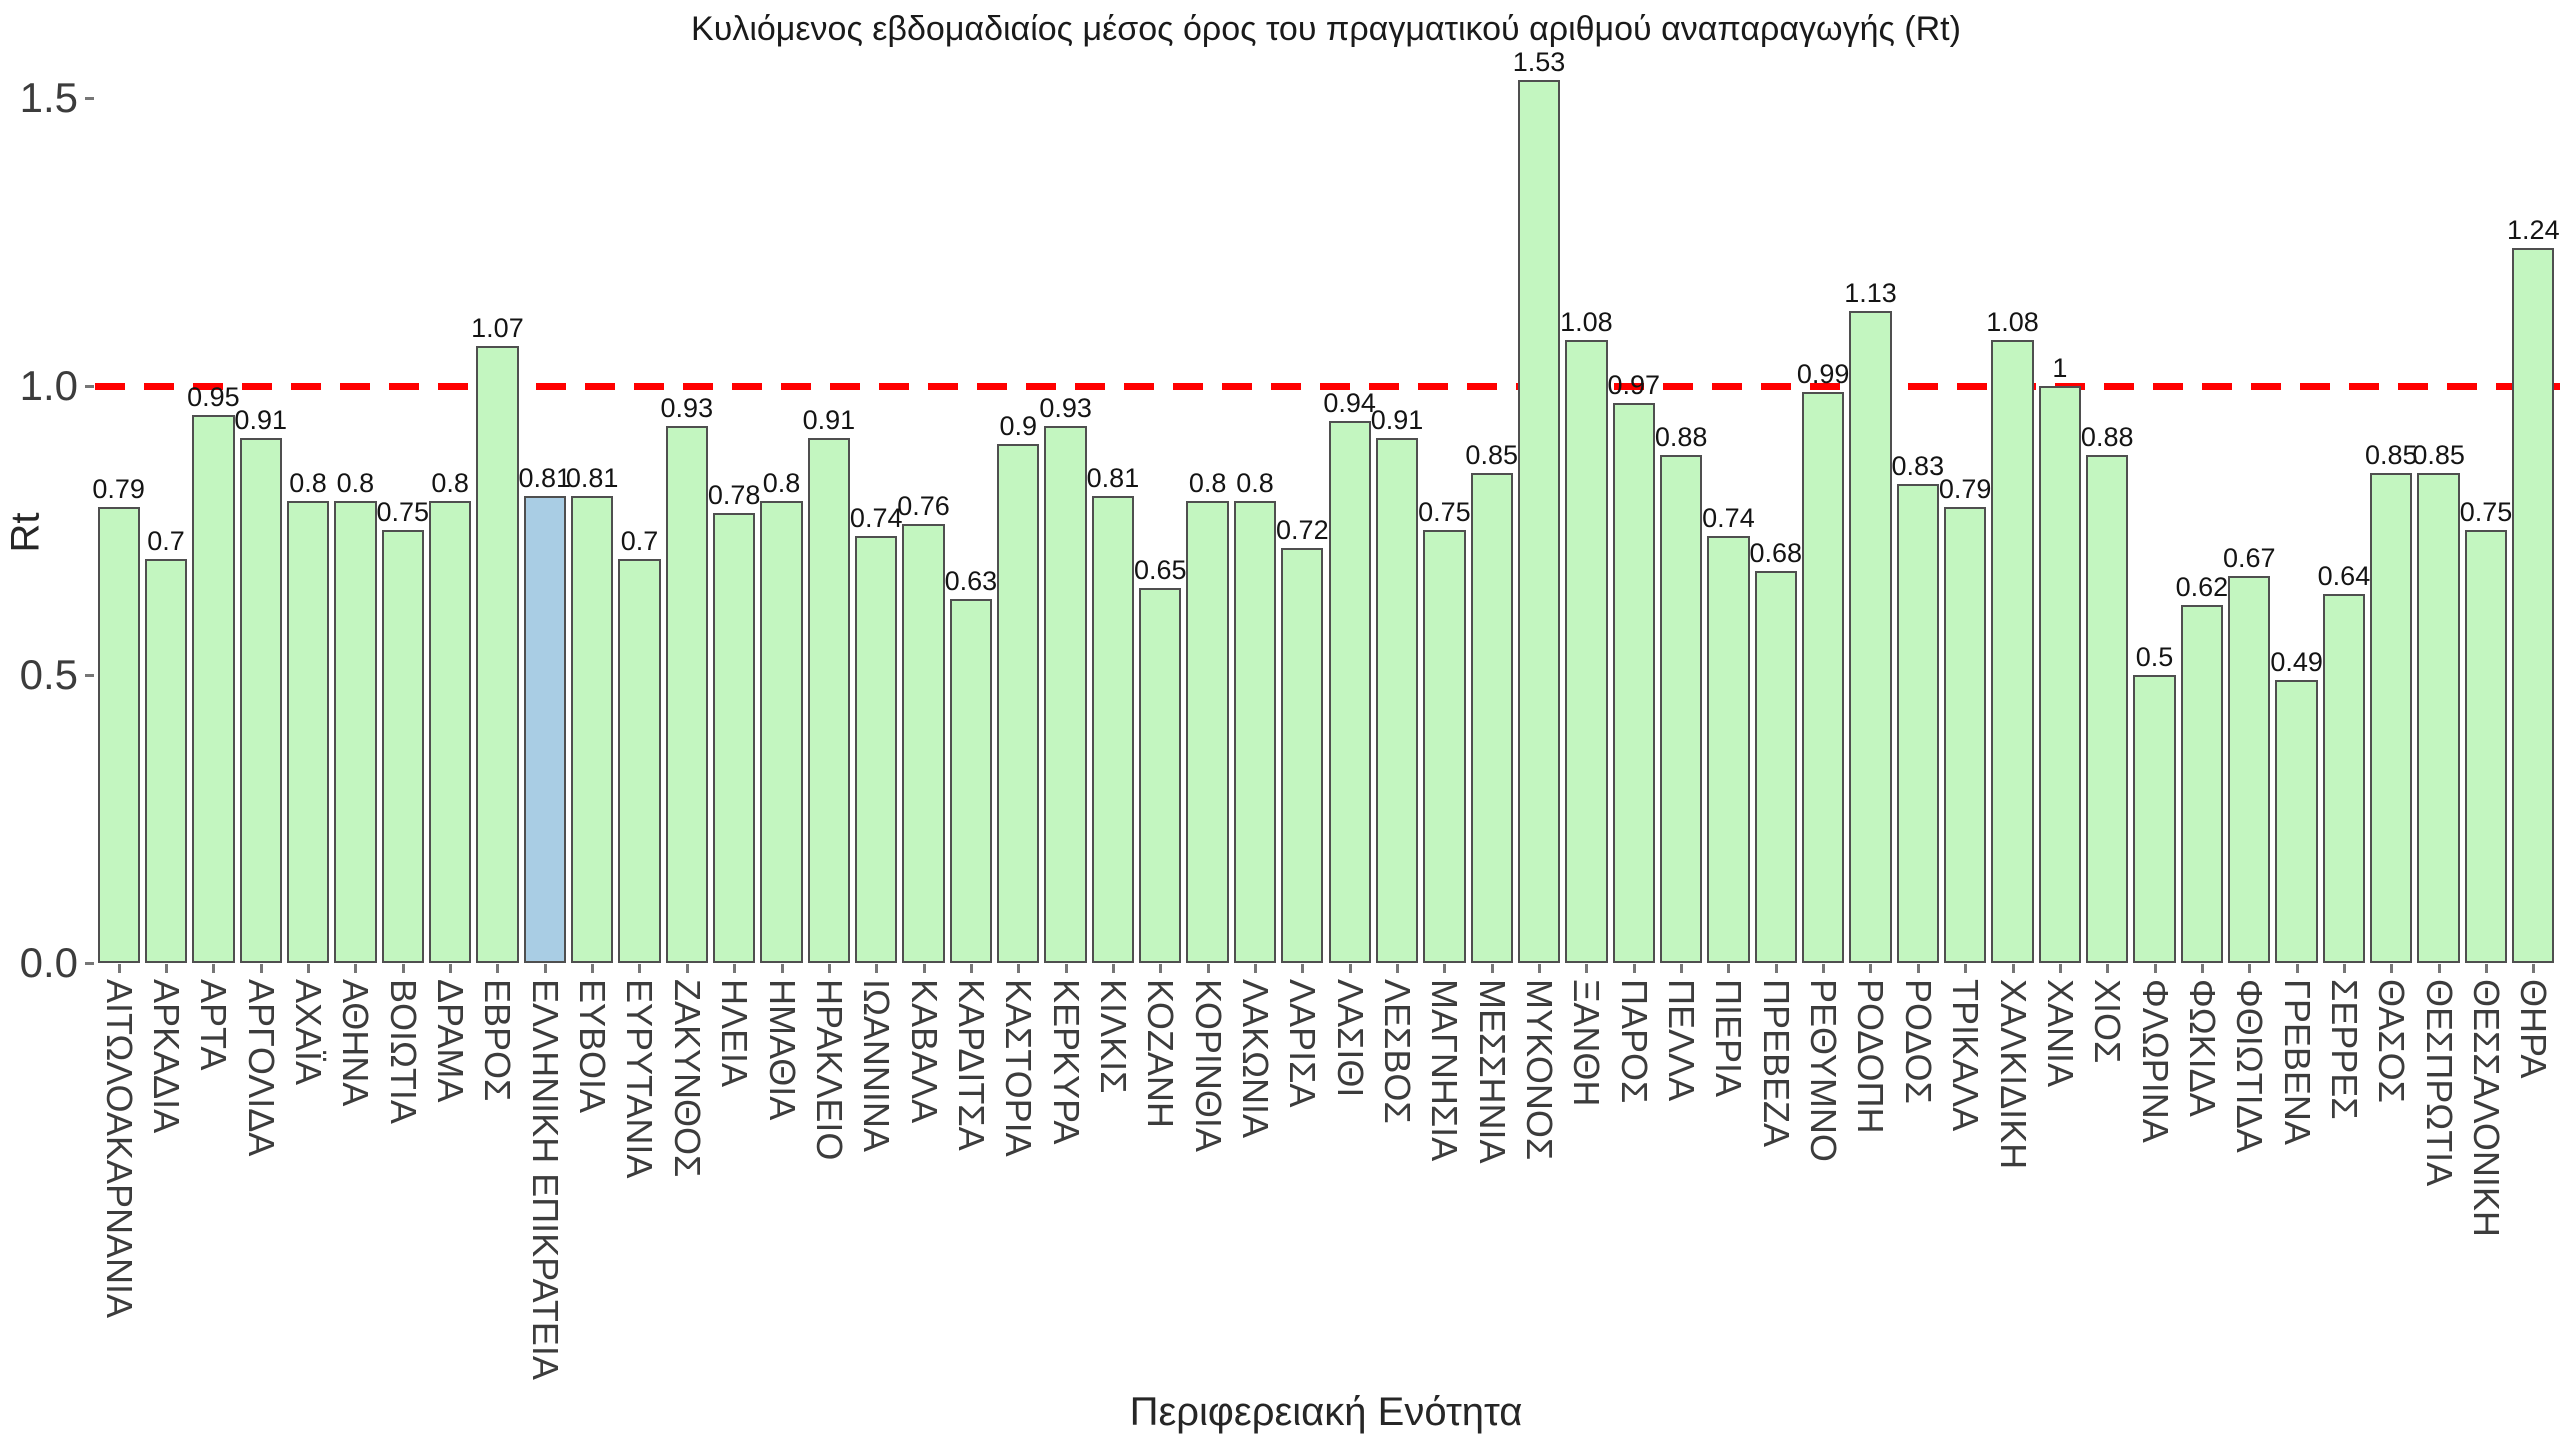 This screenshot has height=1440, width=2560. What do you see at coordinates (2060, 1033) in the screenshot?
I see `x-tick-label: ΧΑΝΙΑ` at bounding box center [2060, 1033].